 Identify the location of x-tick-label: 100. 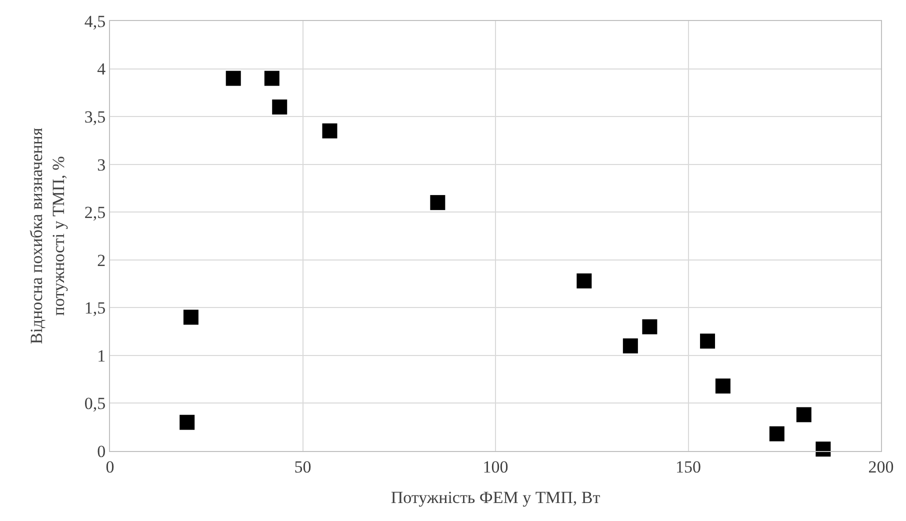
(495, 466).